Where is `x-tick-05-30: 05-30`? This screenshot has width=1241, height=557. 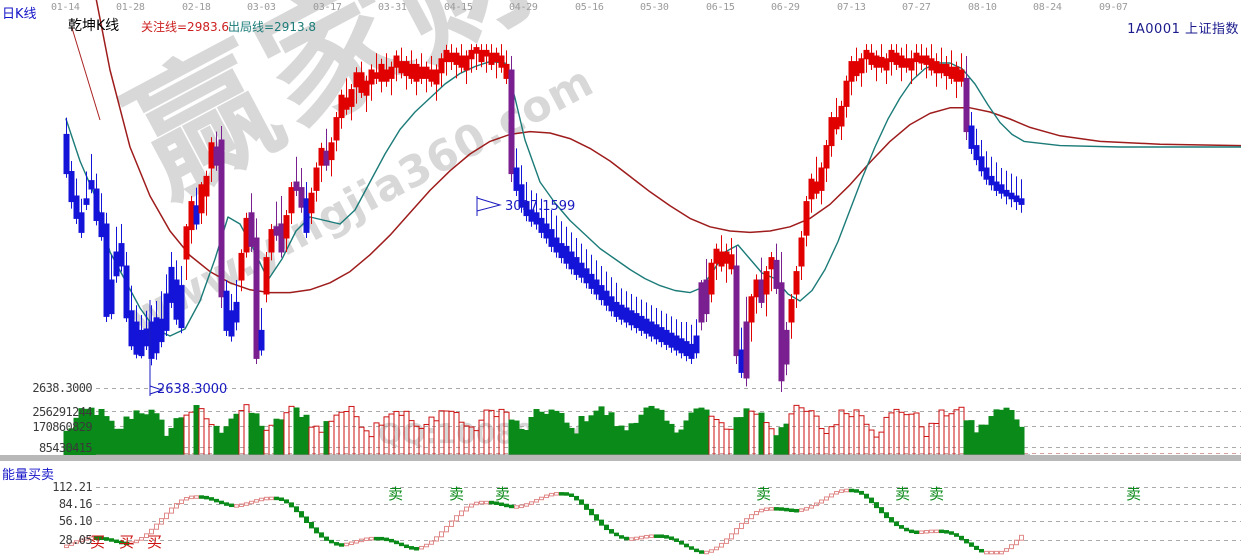
x-tick-05-30: 05-30 is located at coordinates (654, 7).